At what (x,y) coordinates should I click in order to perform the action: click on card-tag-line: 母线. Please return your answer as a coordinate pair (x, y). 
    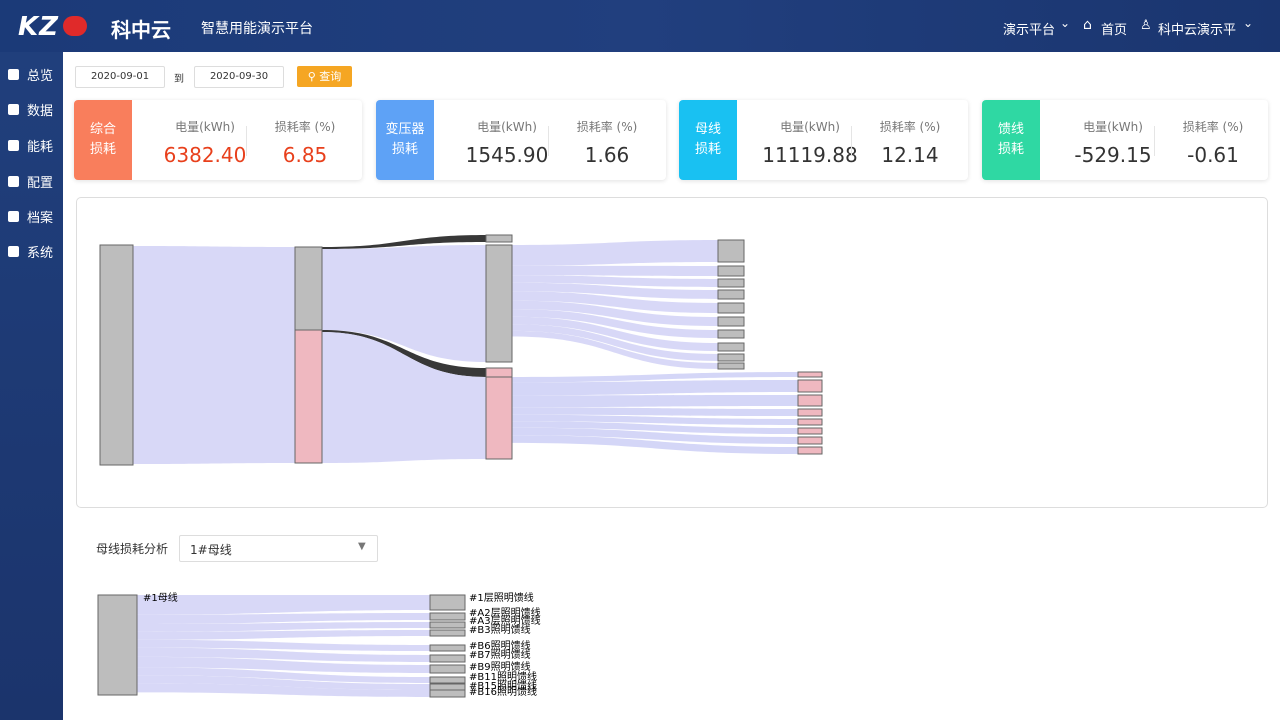
    Looking at the image, I should click on (707, 129).